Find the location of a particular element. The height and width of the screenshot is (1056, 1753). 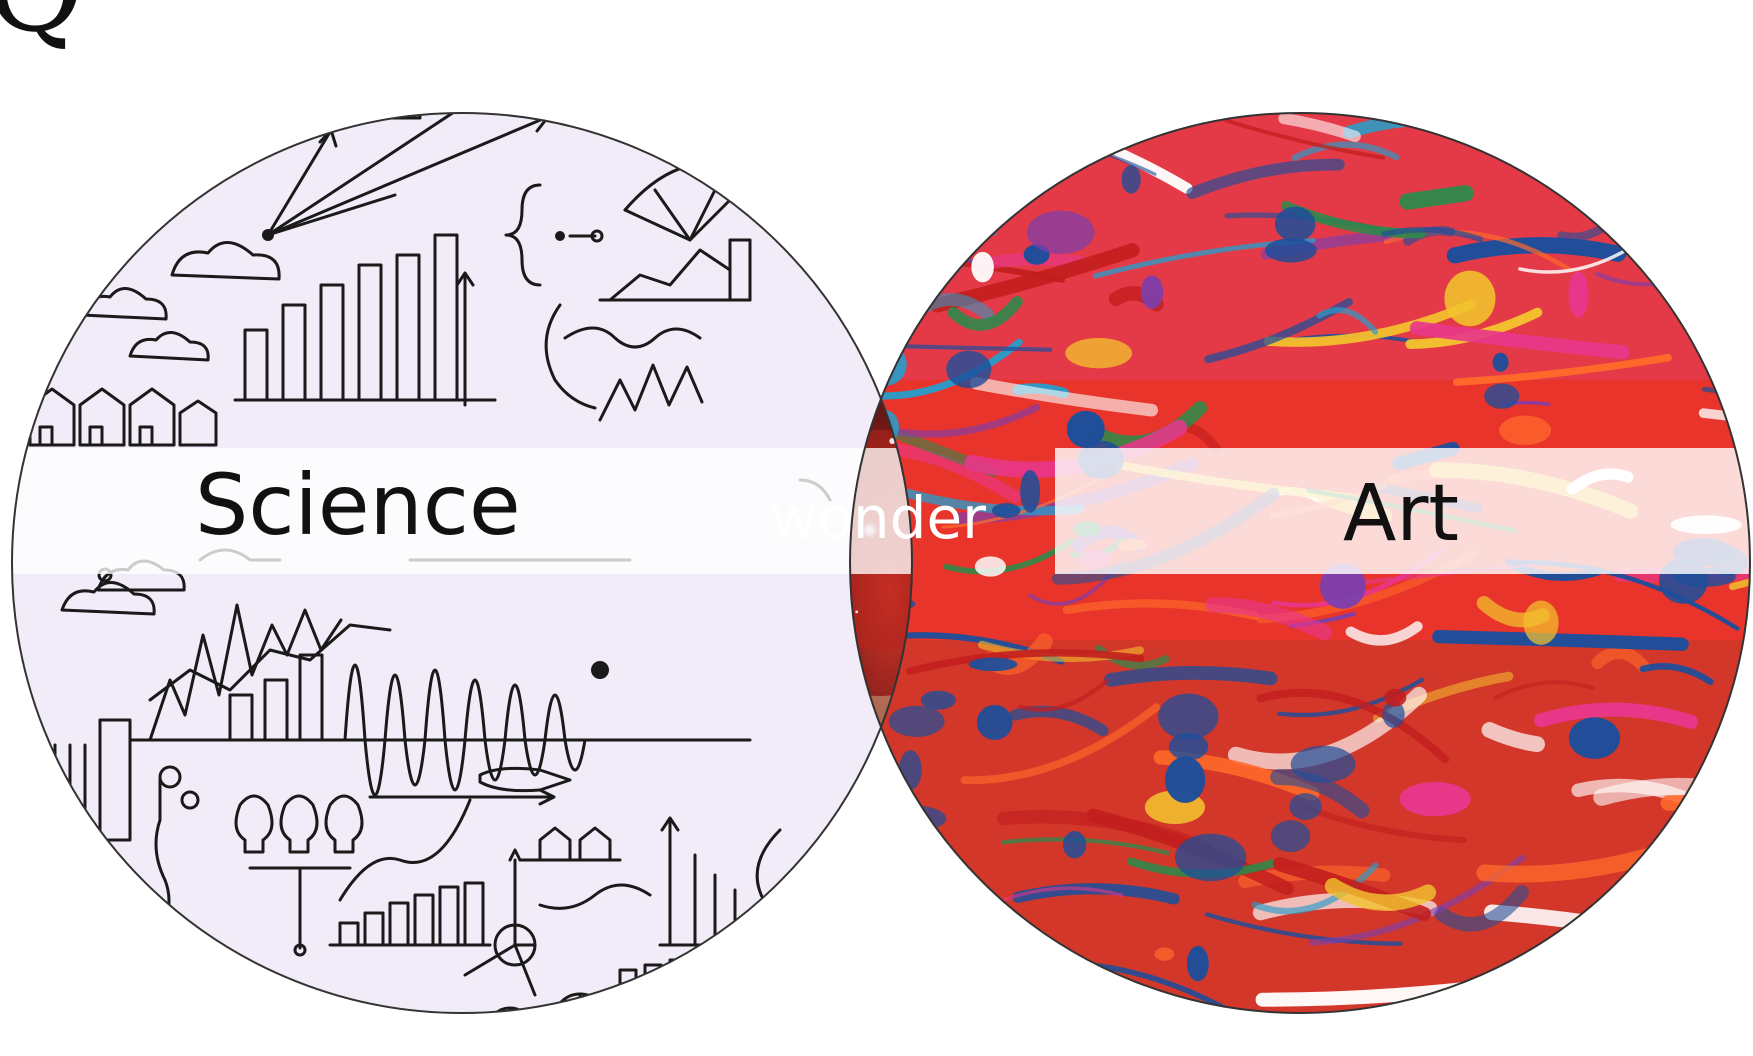

corner-letter: Q is located at coordinates (42, 25).